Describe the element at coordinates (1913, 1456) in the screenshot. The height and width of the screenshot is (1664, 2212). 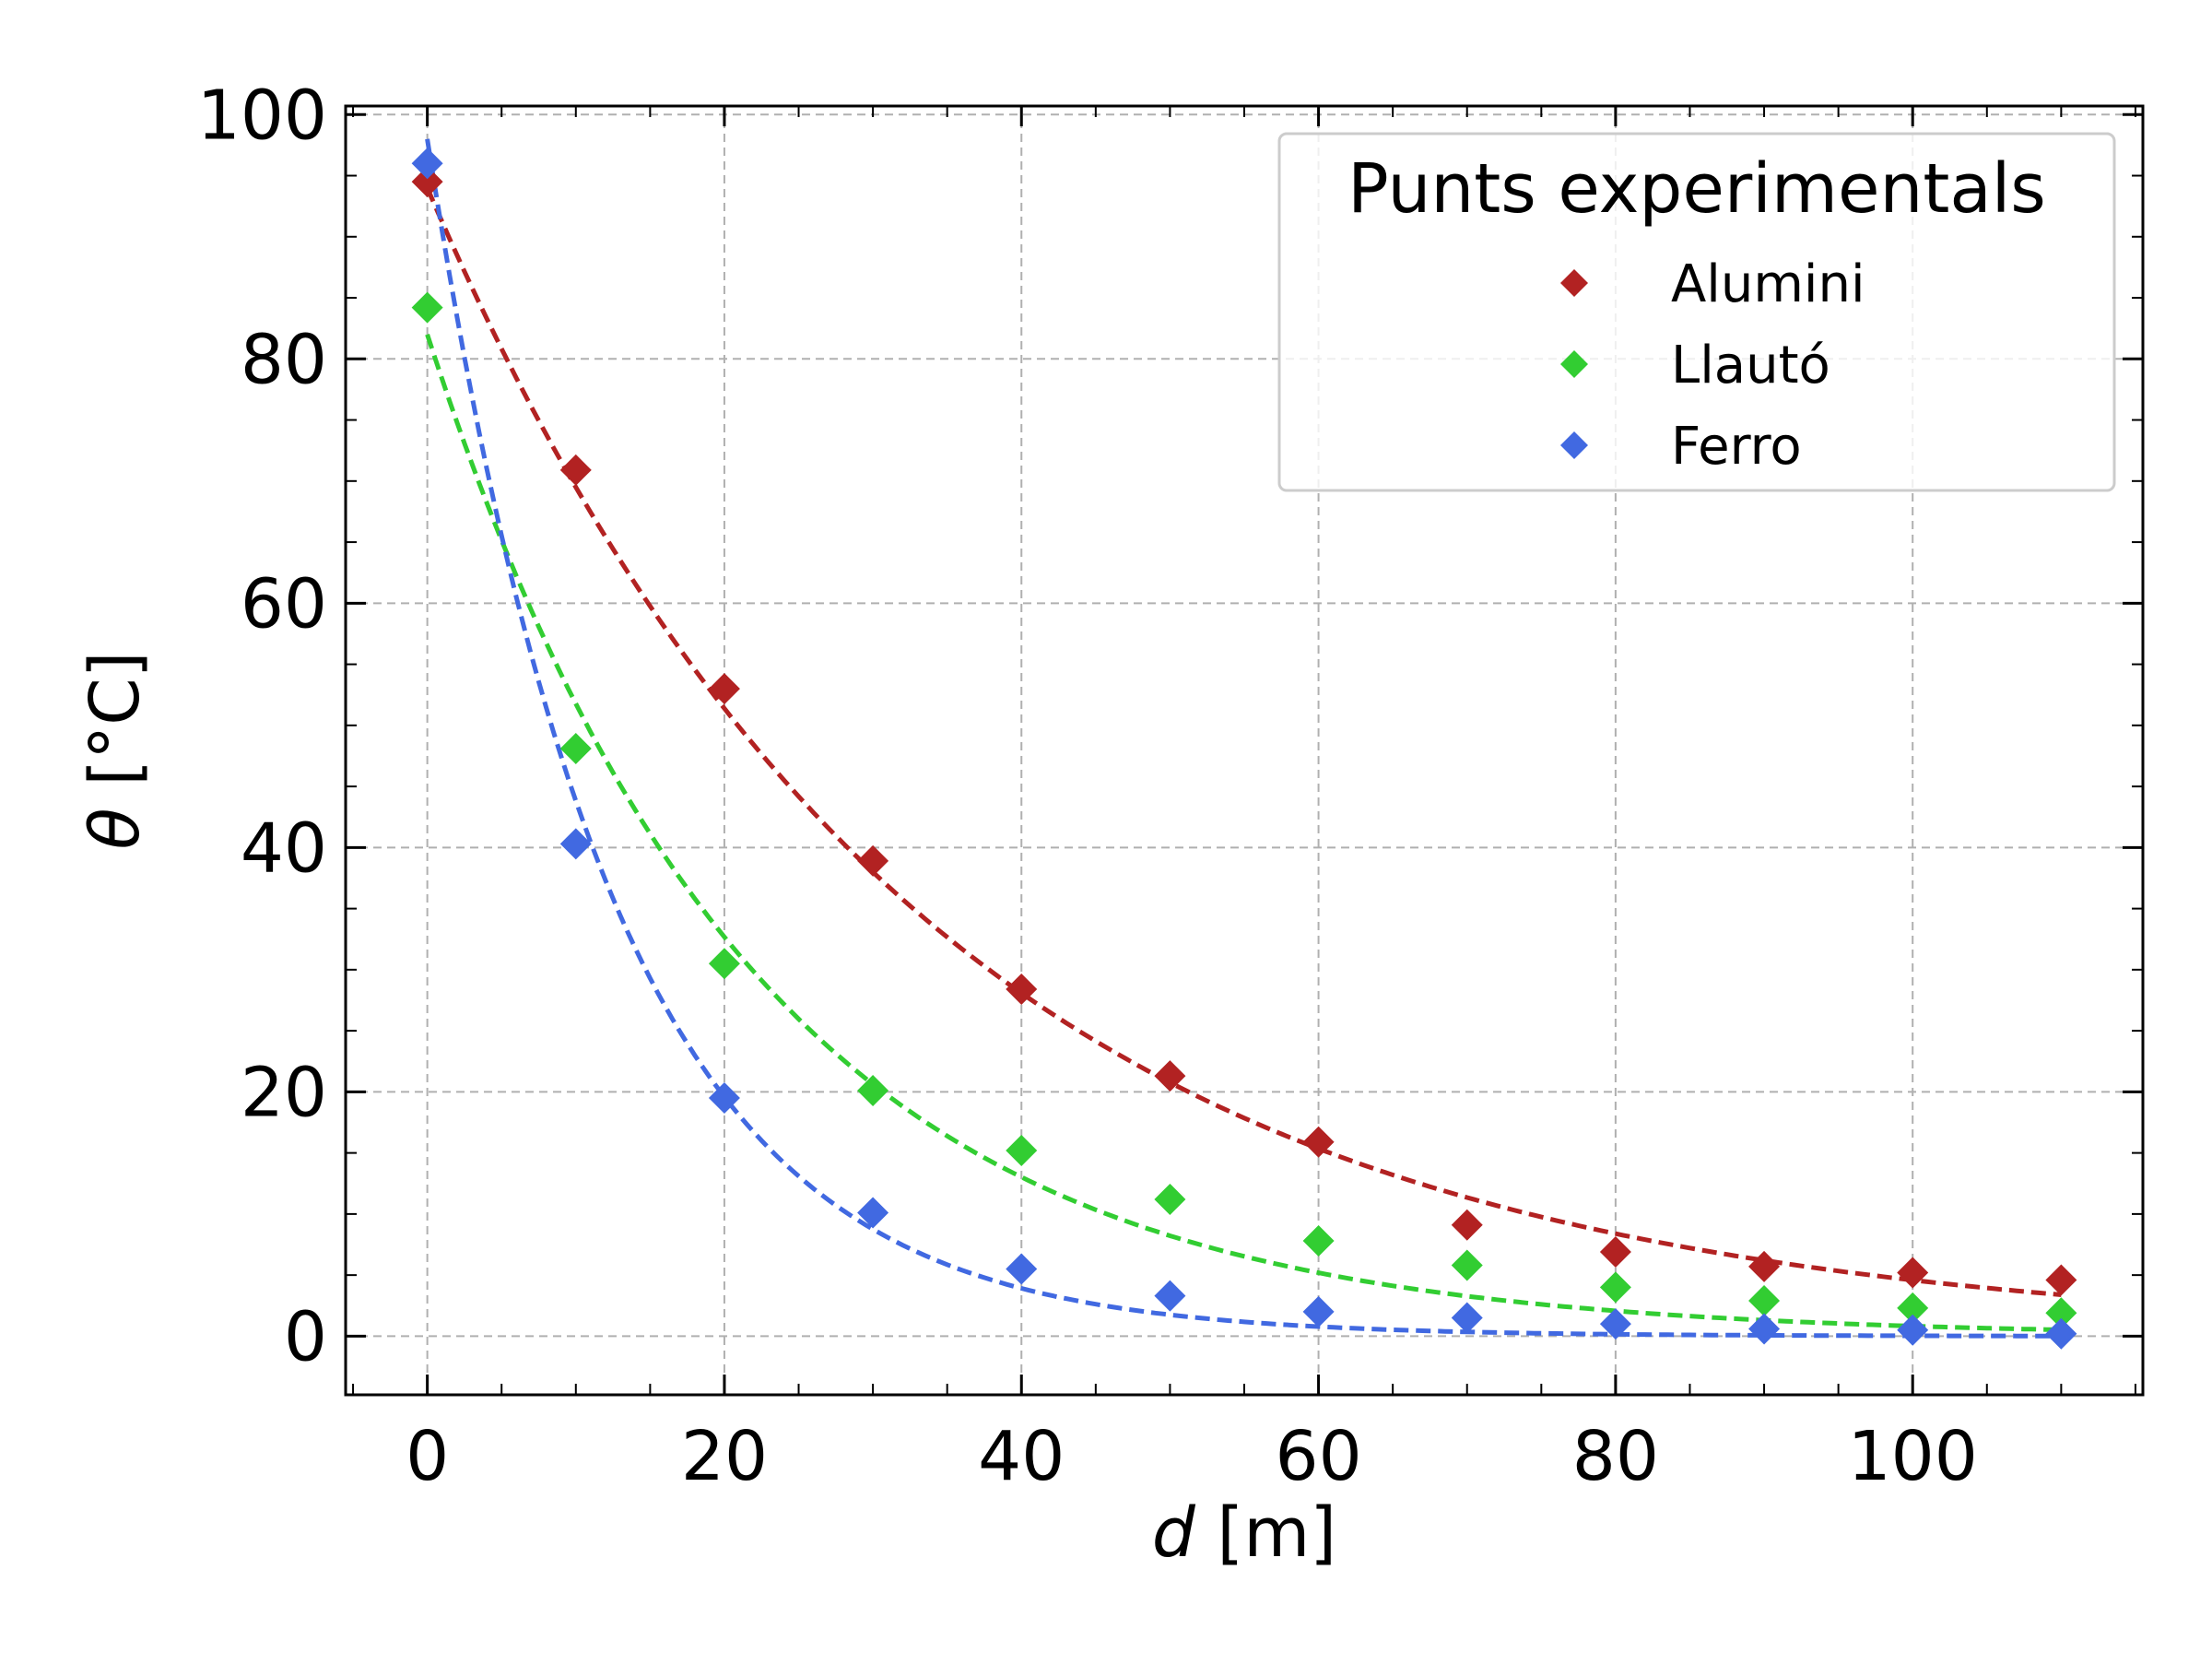
I see `x-tick-label: 100` at that location.